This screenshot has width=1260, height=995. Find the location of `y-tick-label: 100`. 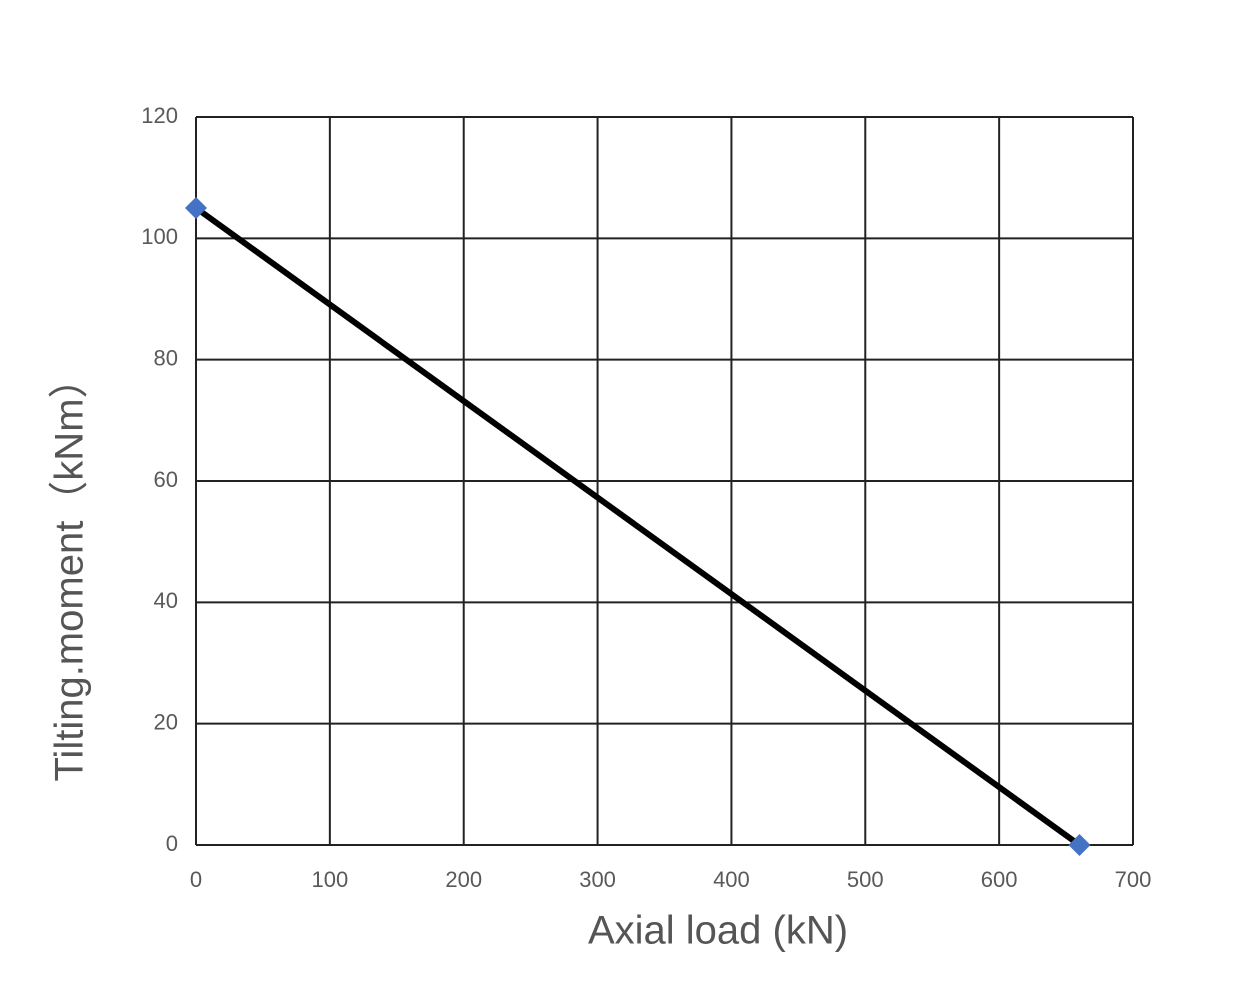

y-tick-label: 100 is located at coordinates (159, 236).